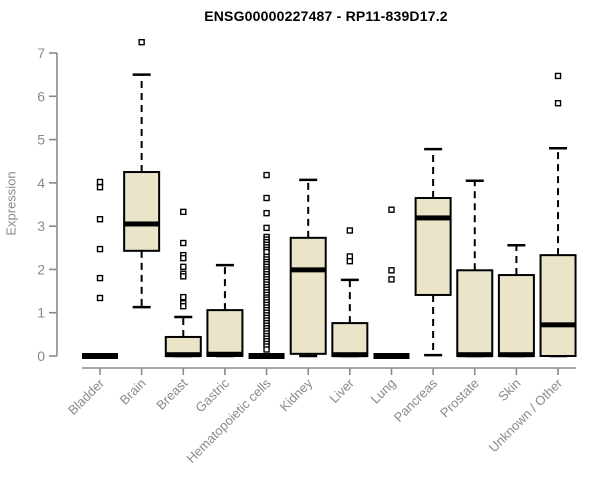  Describe the element at coordinates (212, 395) in the screenshot. I see `x-tick-label: Gastric` at that location.